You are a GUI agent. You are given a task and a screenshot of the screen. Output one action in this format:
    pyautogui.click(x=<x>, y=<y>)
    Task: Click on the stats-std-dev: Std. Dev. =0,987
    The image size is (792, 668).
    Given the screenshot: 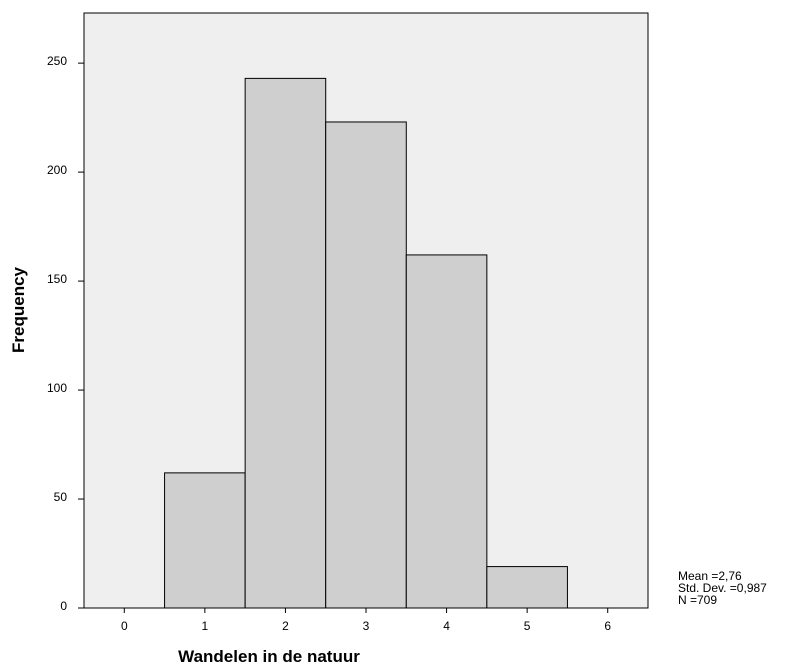 What is the action you would take?
    pyautogui.click(x=722, y=588)
    